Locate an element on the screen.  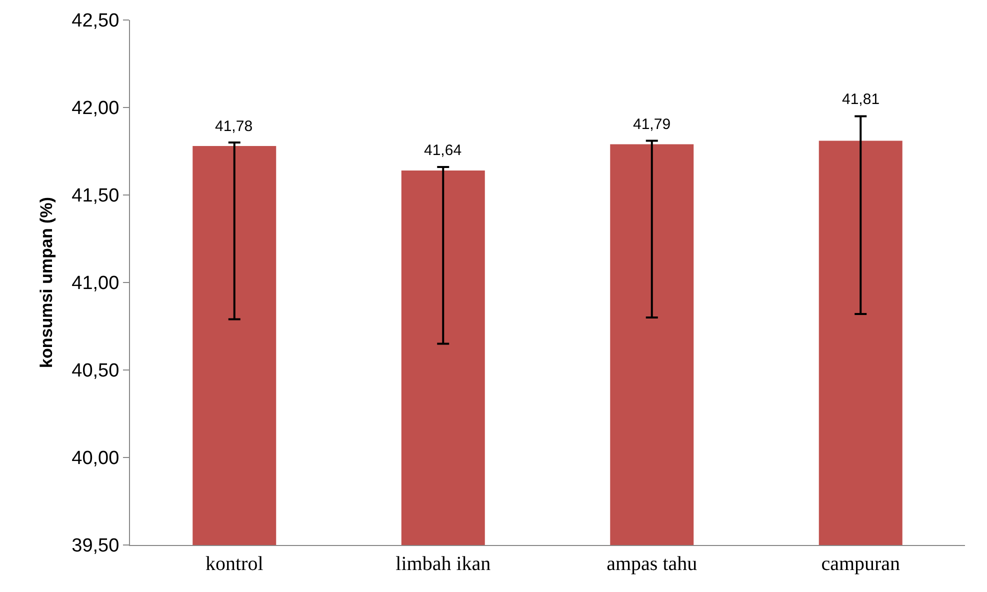
x-tick-label: kontrol is located at coordinates (234, 564).